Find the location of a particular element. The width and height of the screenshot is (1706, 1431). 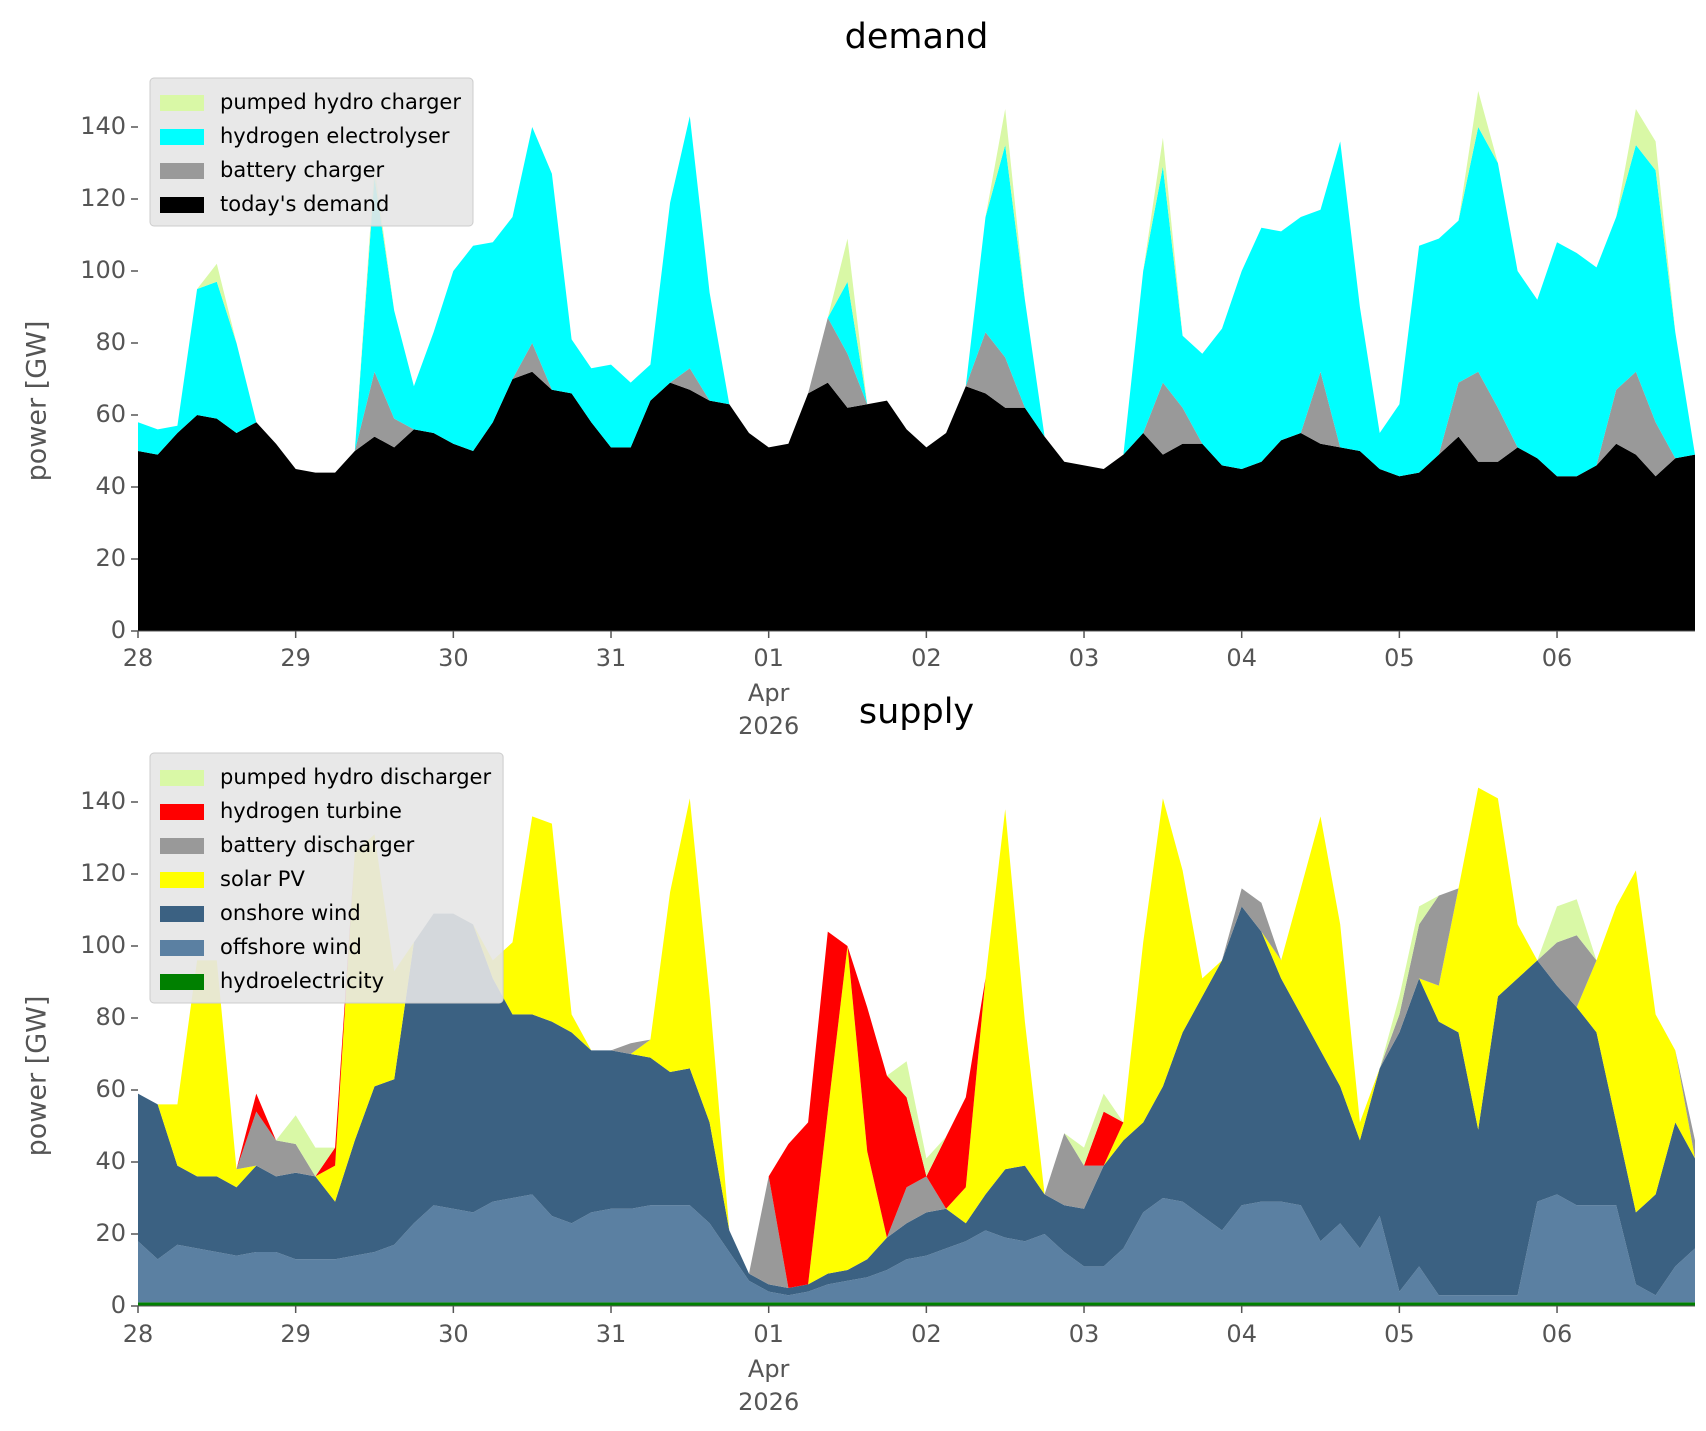

legend-label: offshore wind is located at coordinates (291, 947).